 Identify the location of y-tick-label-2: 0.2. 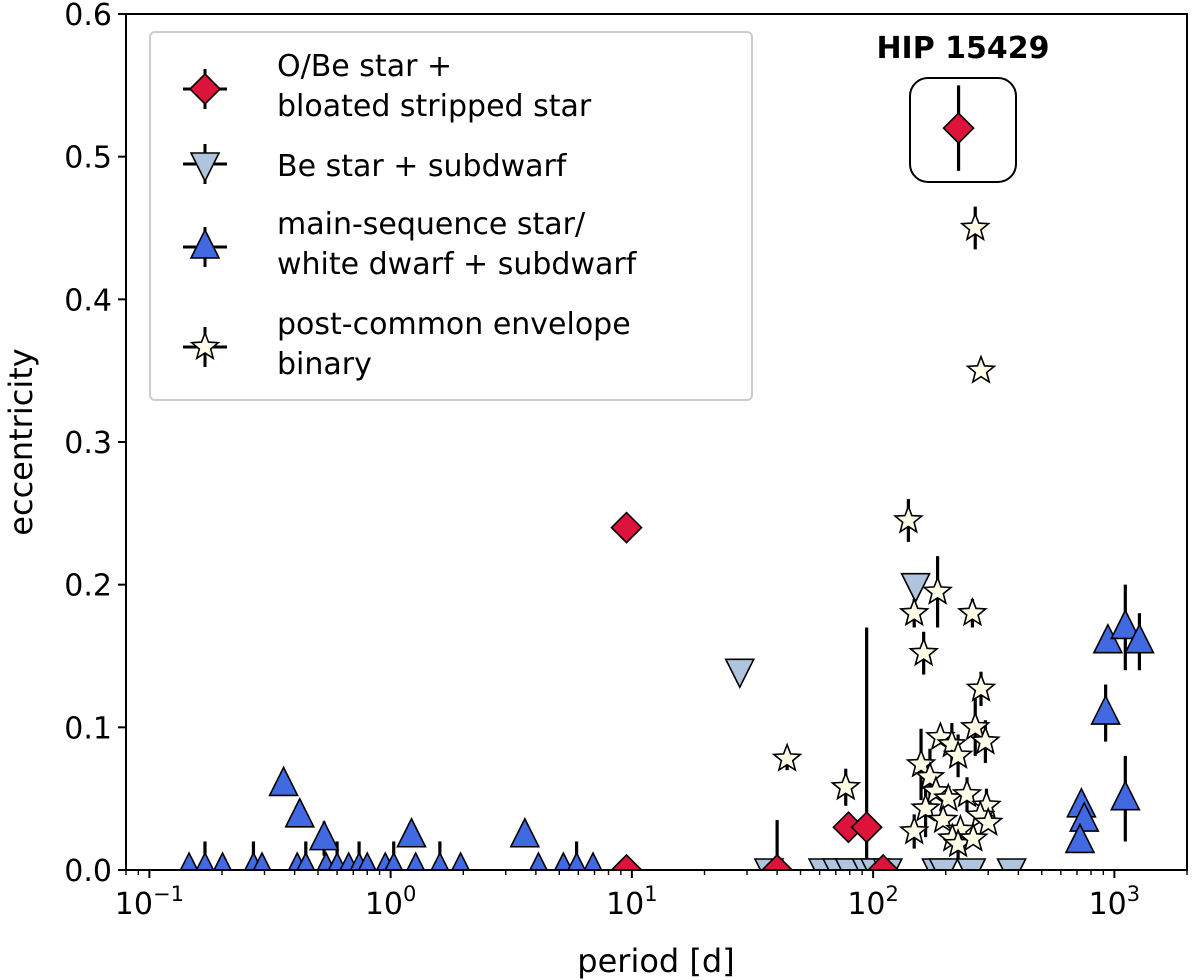
(88, 586).